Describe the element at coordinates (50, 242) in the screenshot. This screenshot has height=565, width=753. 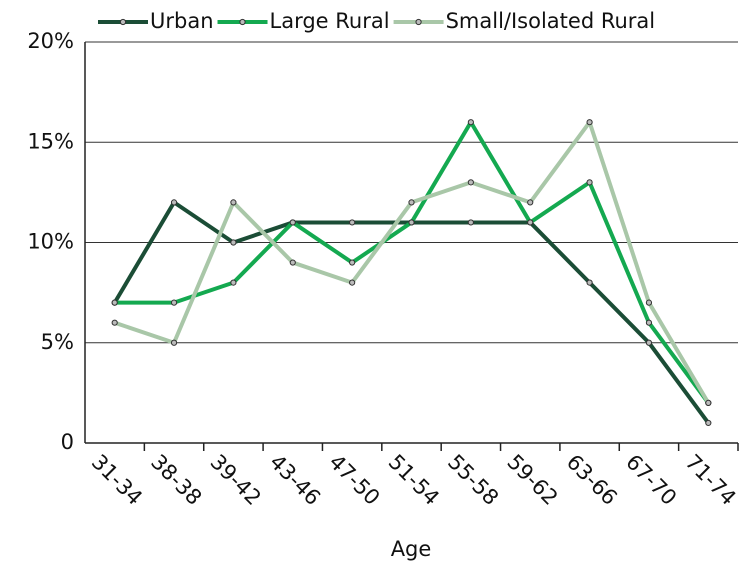
I see `y-tick-label: 10%` at that location.